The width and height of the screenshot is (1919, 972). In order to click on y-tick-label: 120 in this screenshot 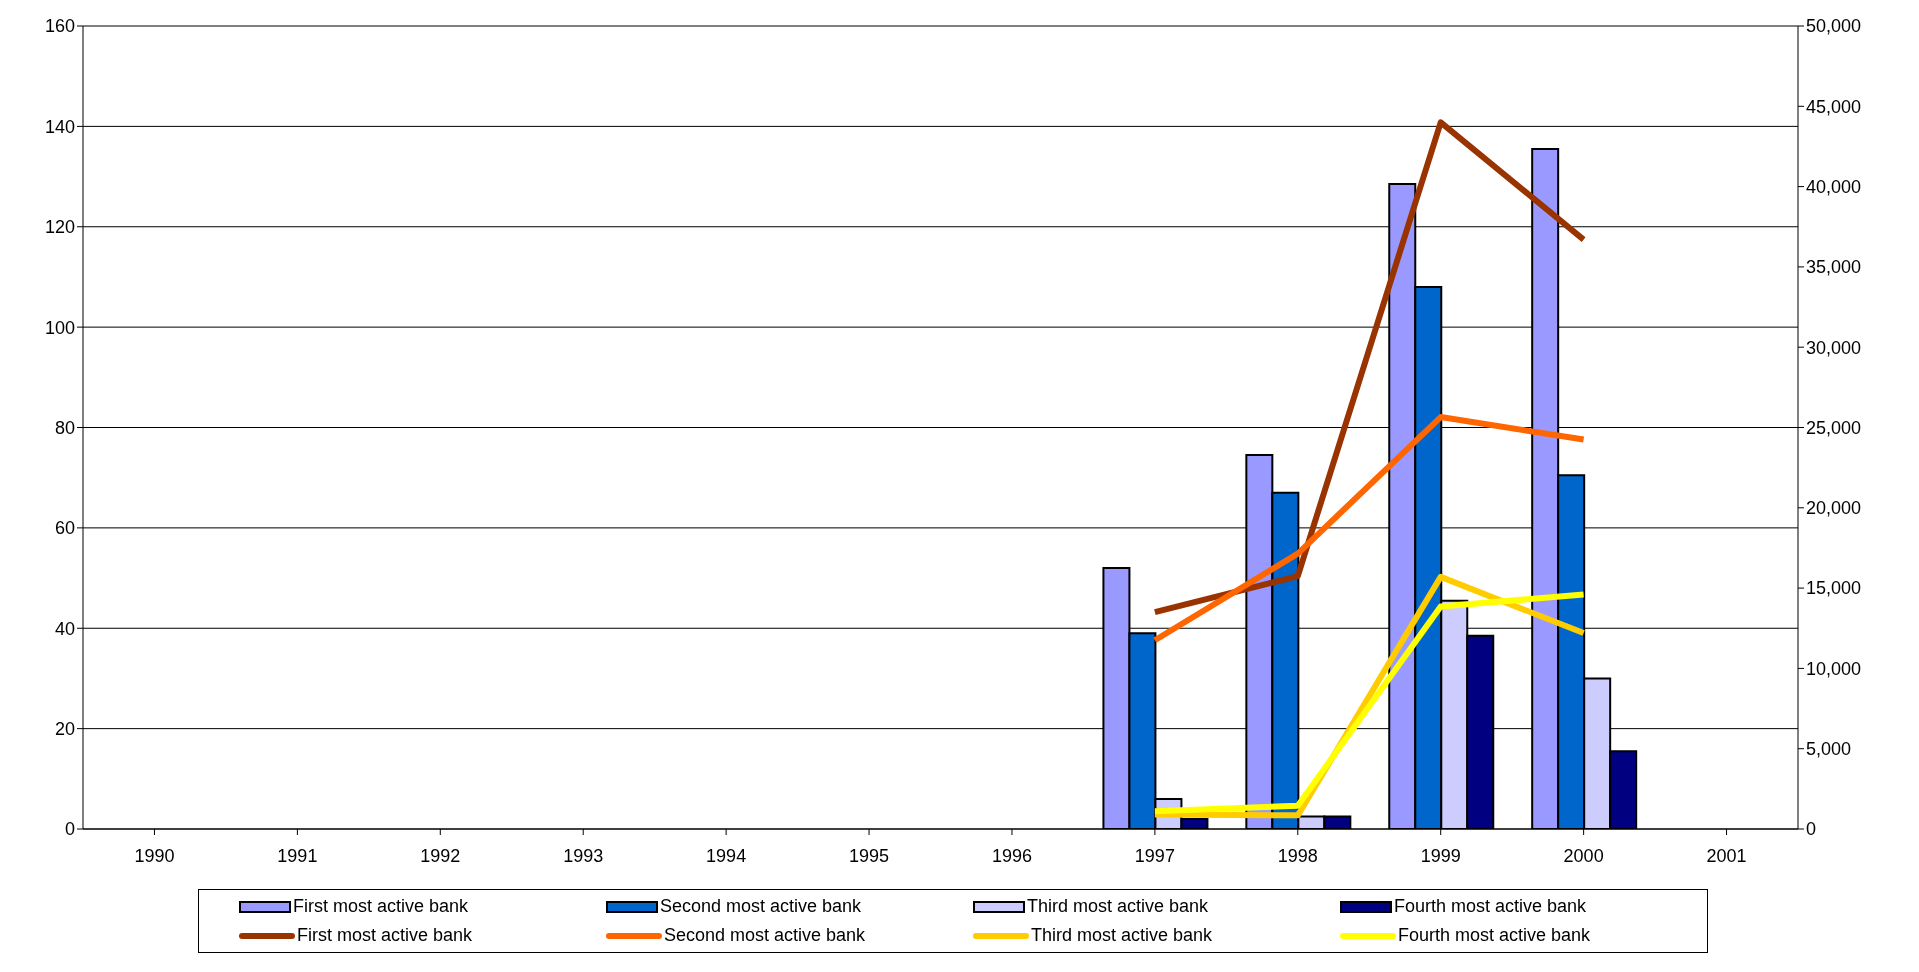, I will do `click(59, 227)`.